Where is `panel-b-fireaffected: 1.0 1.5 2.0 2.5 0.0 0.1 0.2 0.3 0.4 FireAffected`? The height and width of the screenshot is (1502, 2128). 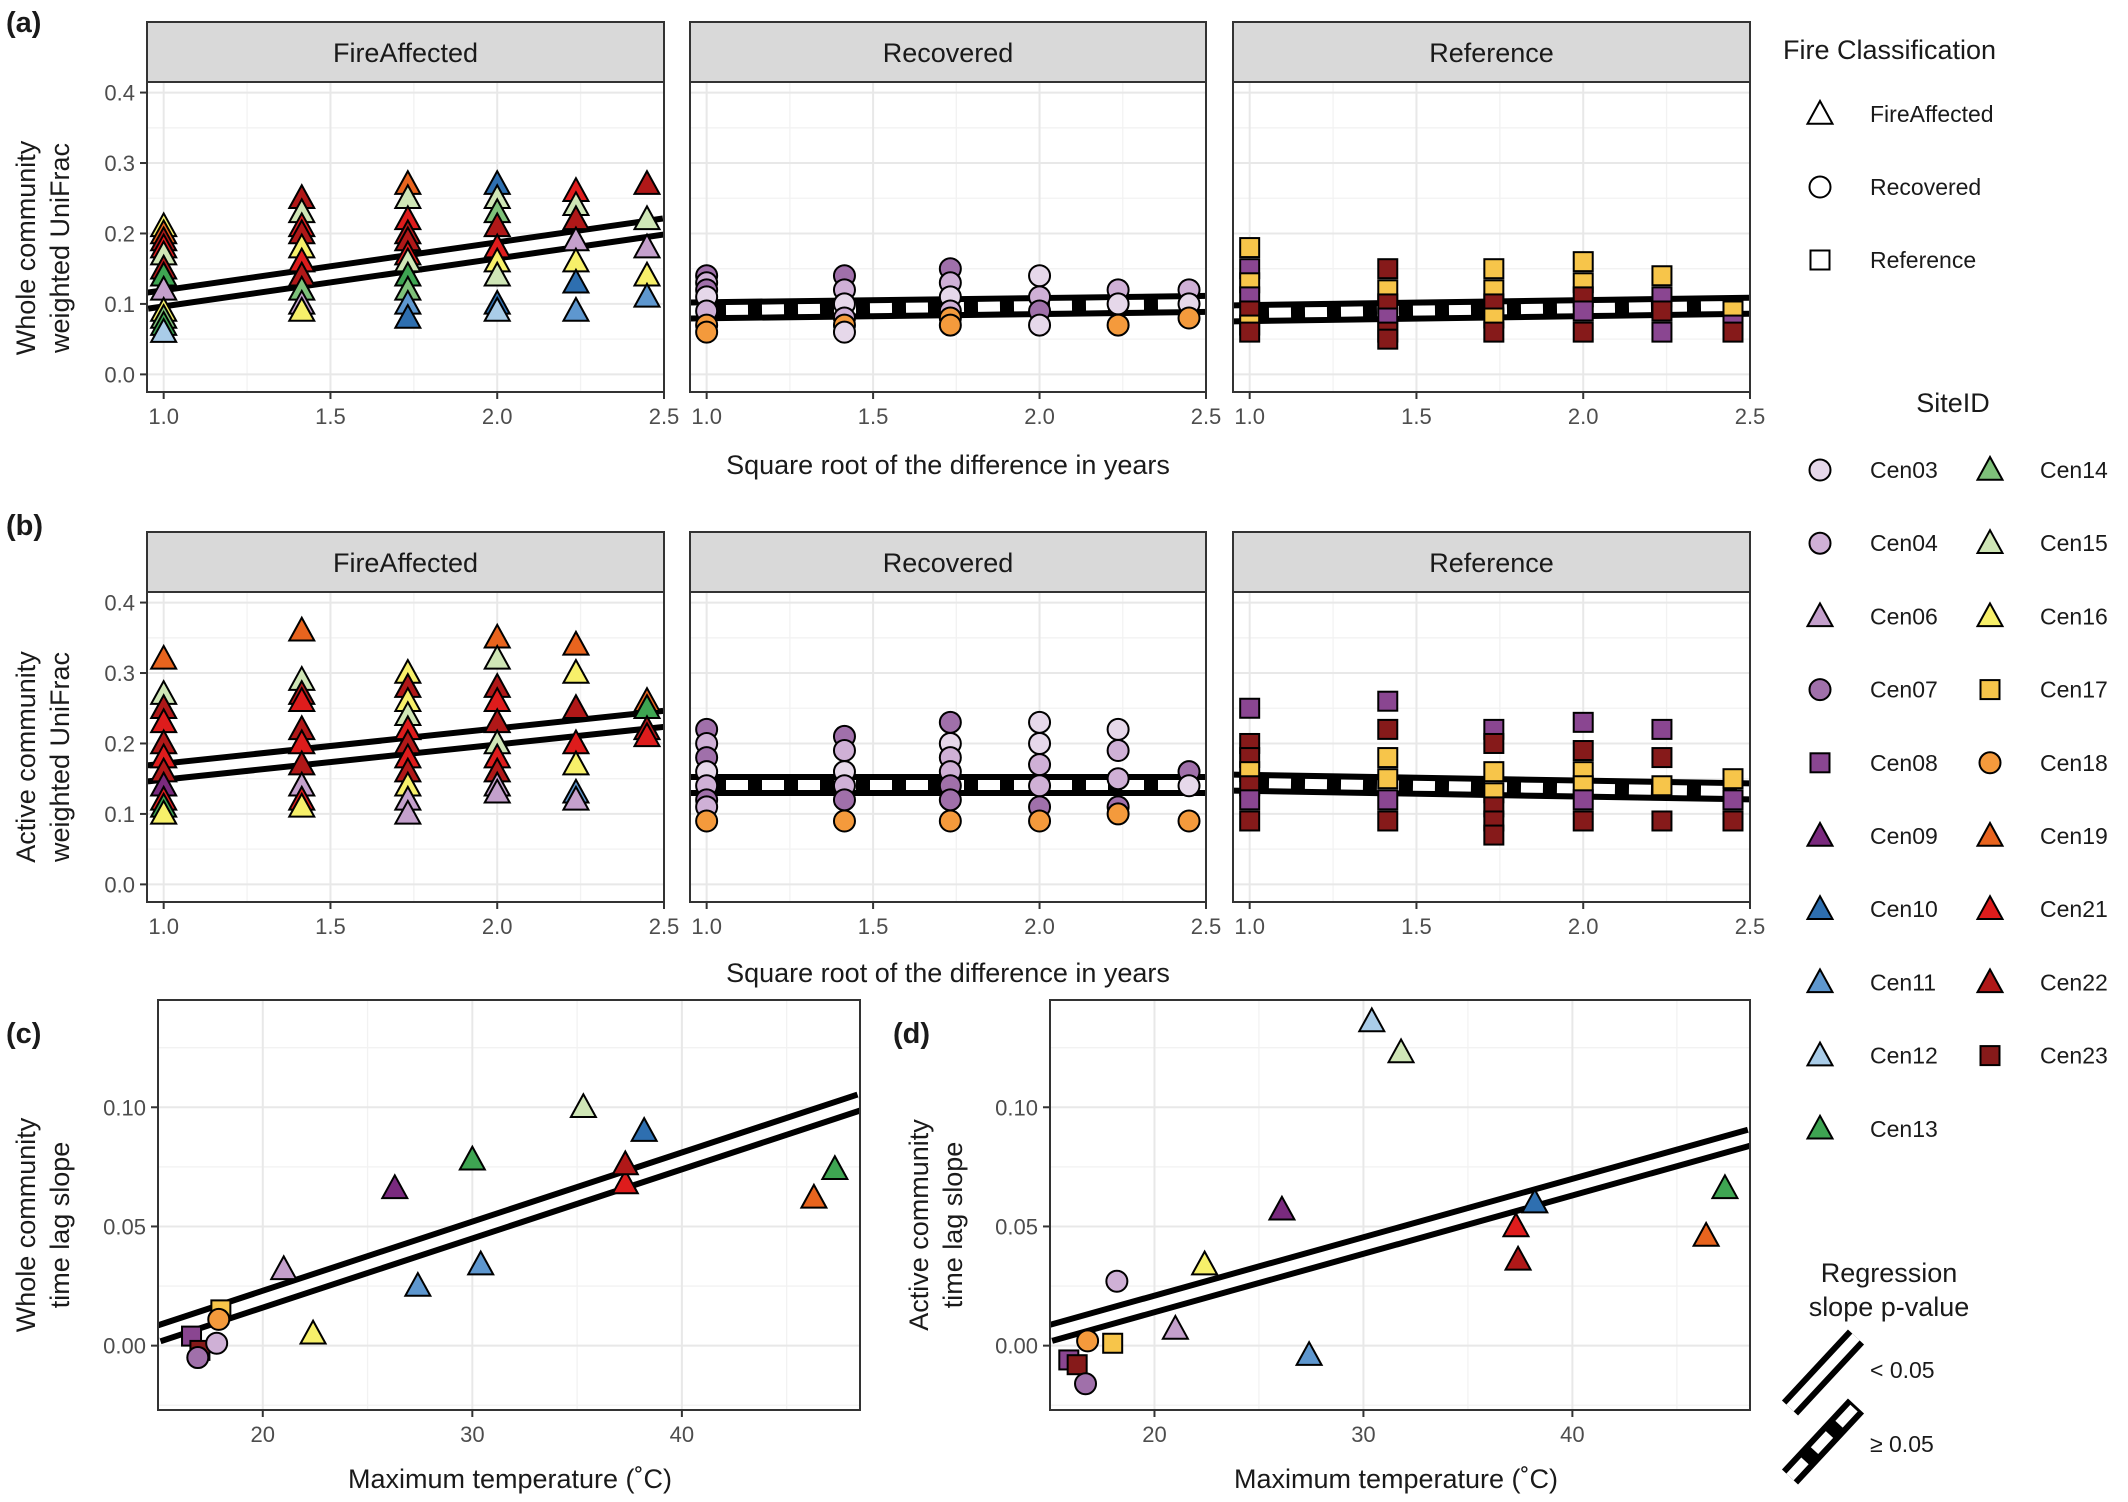 panel-b-fireaffected: 1.0 1.5 2.0 2.5 0.0 0.1 0.2 0.3 0.4 FireAffected is located at coordinates (391, 735).